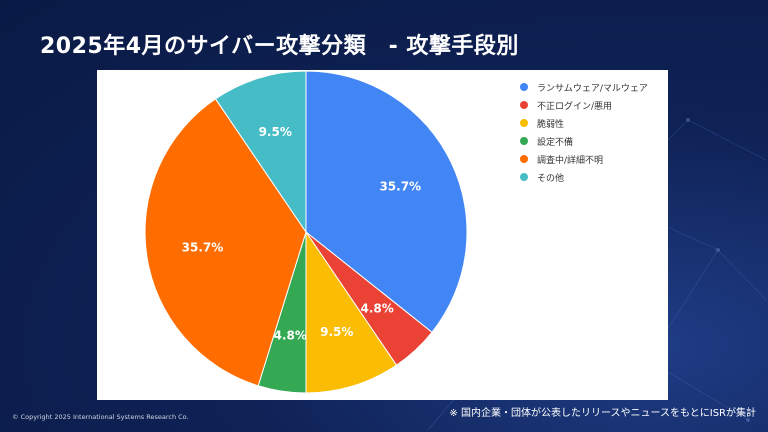 The width and height of the screenshot is (768, 432). I want to click on source-note: ※ 国内企業・団体が公表したリリースやニュースをもとにISRが集計, so click(602, 413).